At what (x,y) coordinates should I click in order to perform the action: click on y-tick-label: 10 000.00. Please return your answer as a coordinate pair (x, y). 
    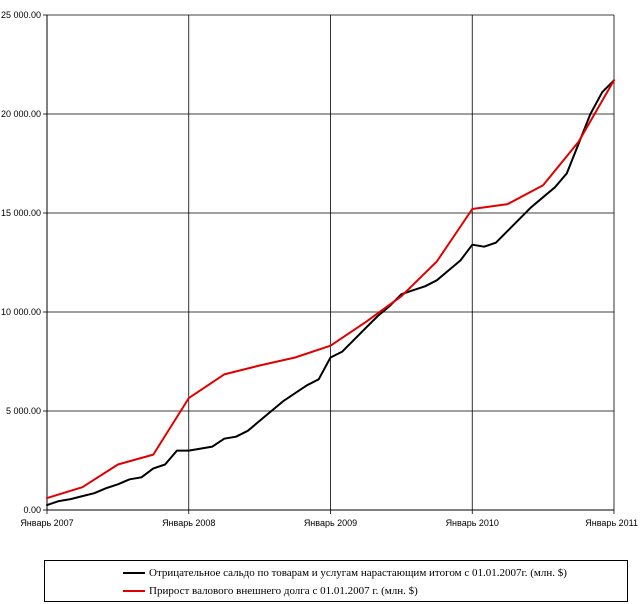
    Looking at the image, I should click on (21, 312).